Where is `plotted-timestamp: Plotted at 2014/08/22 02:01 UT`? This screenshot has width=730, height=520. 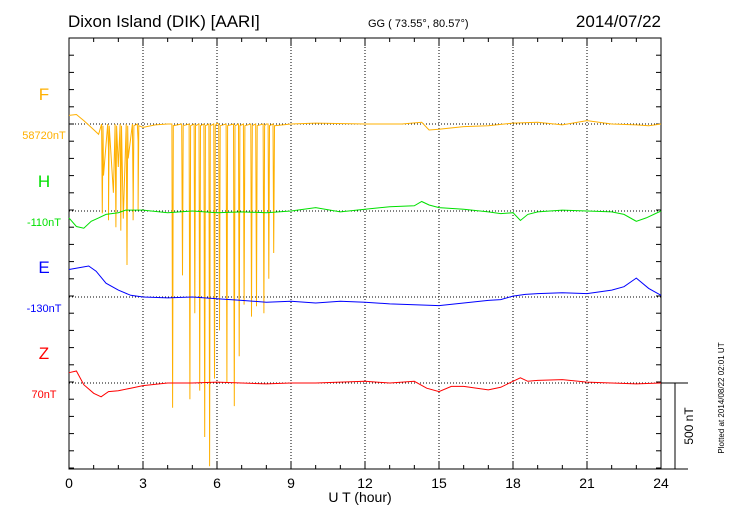
plotted-timestamp: Plotted at 2014/08/22 02:01 UT is located at coordinates (721, 397).